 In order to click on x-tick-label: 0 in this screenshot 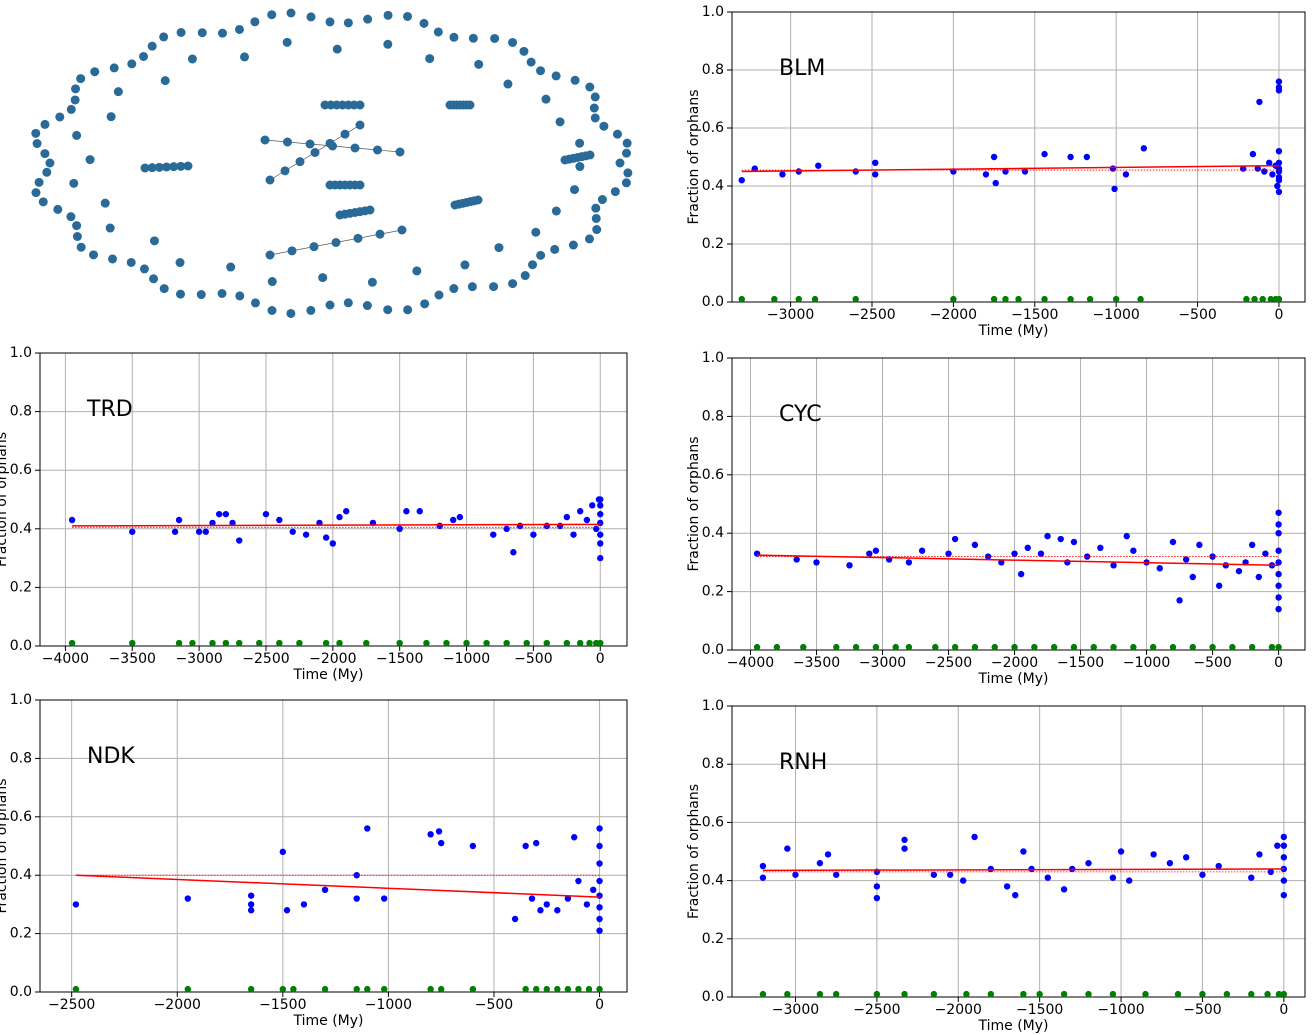, I will do `click(599, 1005)`.